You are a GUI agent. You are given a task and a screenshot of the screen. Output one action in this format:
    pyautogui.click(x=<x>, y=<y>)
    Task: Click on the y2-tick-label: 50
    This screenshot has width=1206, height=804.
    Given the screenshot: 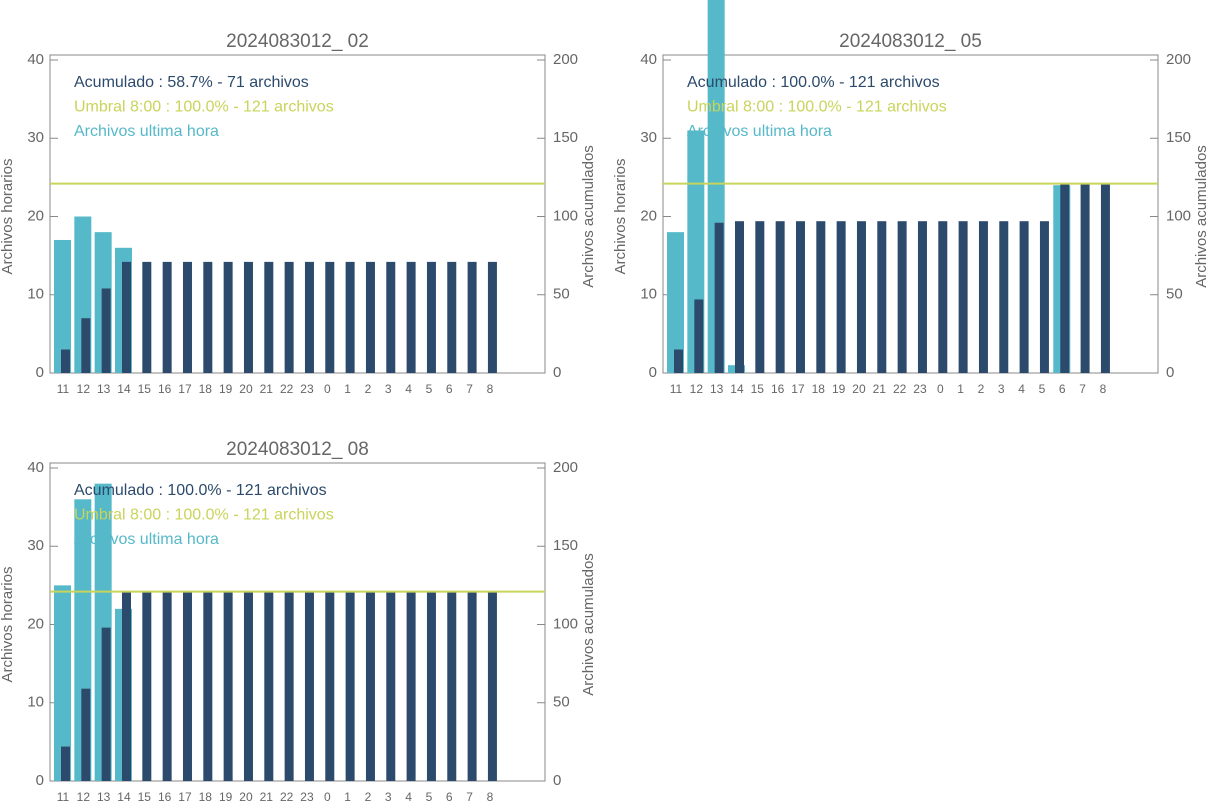 What is the action you would take?
    pyautogui.click(x=1174, y=294)
    